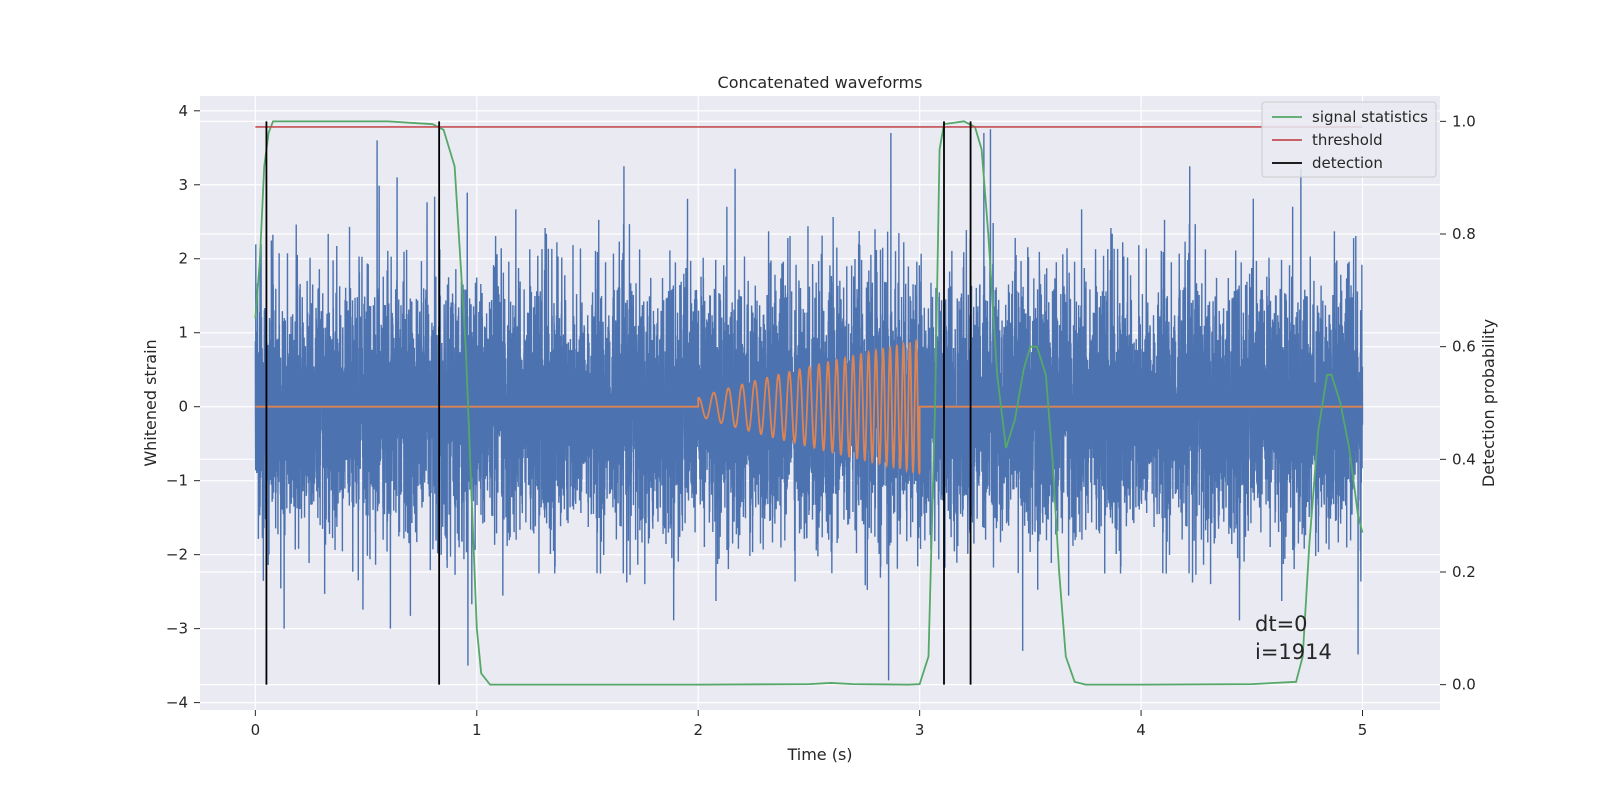 The height and width of the screenshot is (800, 1600). Describe the element at coordinates (1281, 624) in the screenshot. I see `annotation-dt: dt=0` at that location.